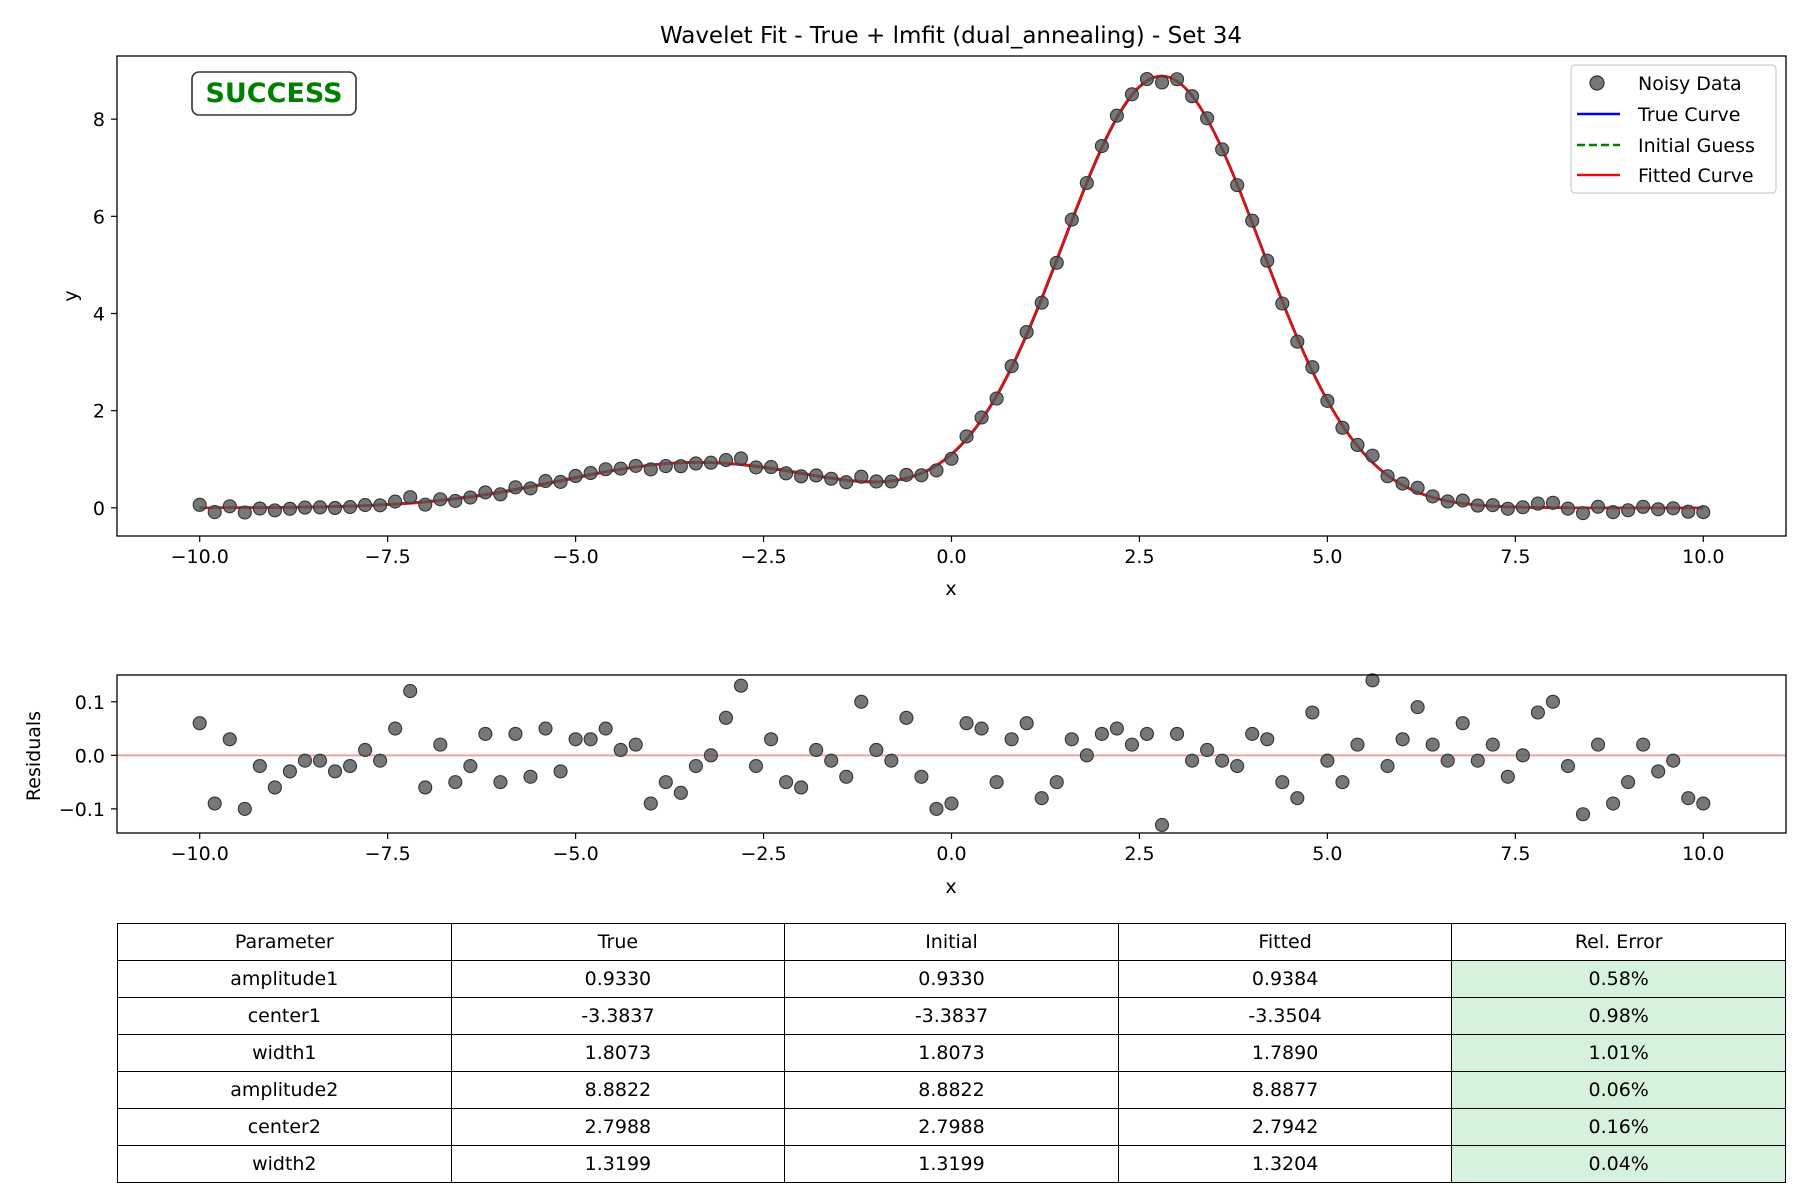  I want to click on success-badge-box, so click(274, 93).